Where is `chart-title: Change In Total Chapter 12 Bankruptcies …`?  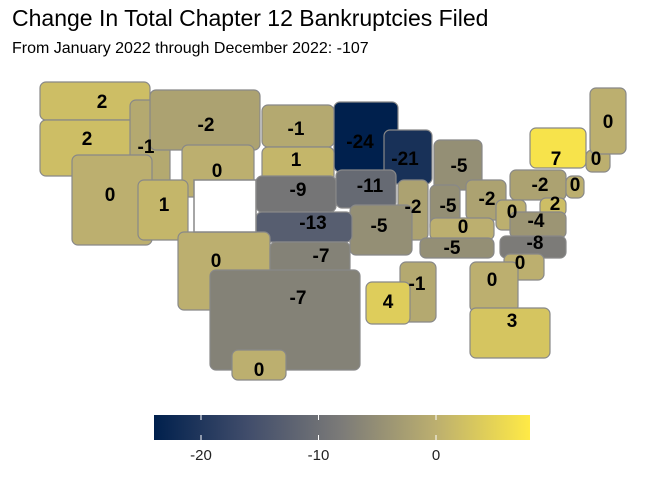
chart-title: Change In Total Chapter 12 Bankruptcies … is located at coordinates (250, 18).